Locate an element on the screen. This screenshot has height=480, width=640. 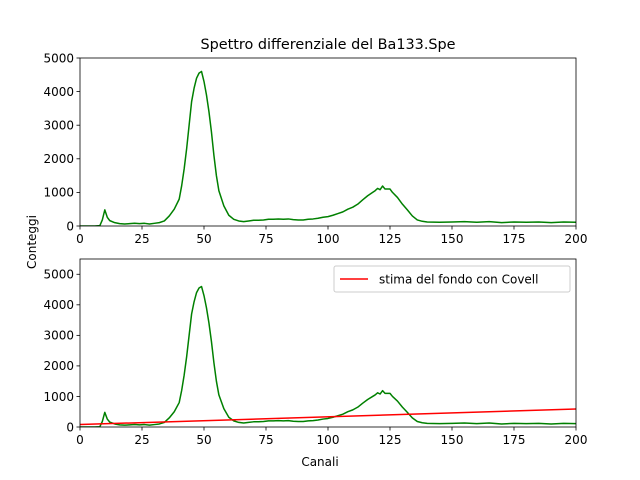
x-axis-label: Canali is located at coordinates (319, 462).